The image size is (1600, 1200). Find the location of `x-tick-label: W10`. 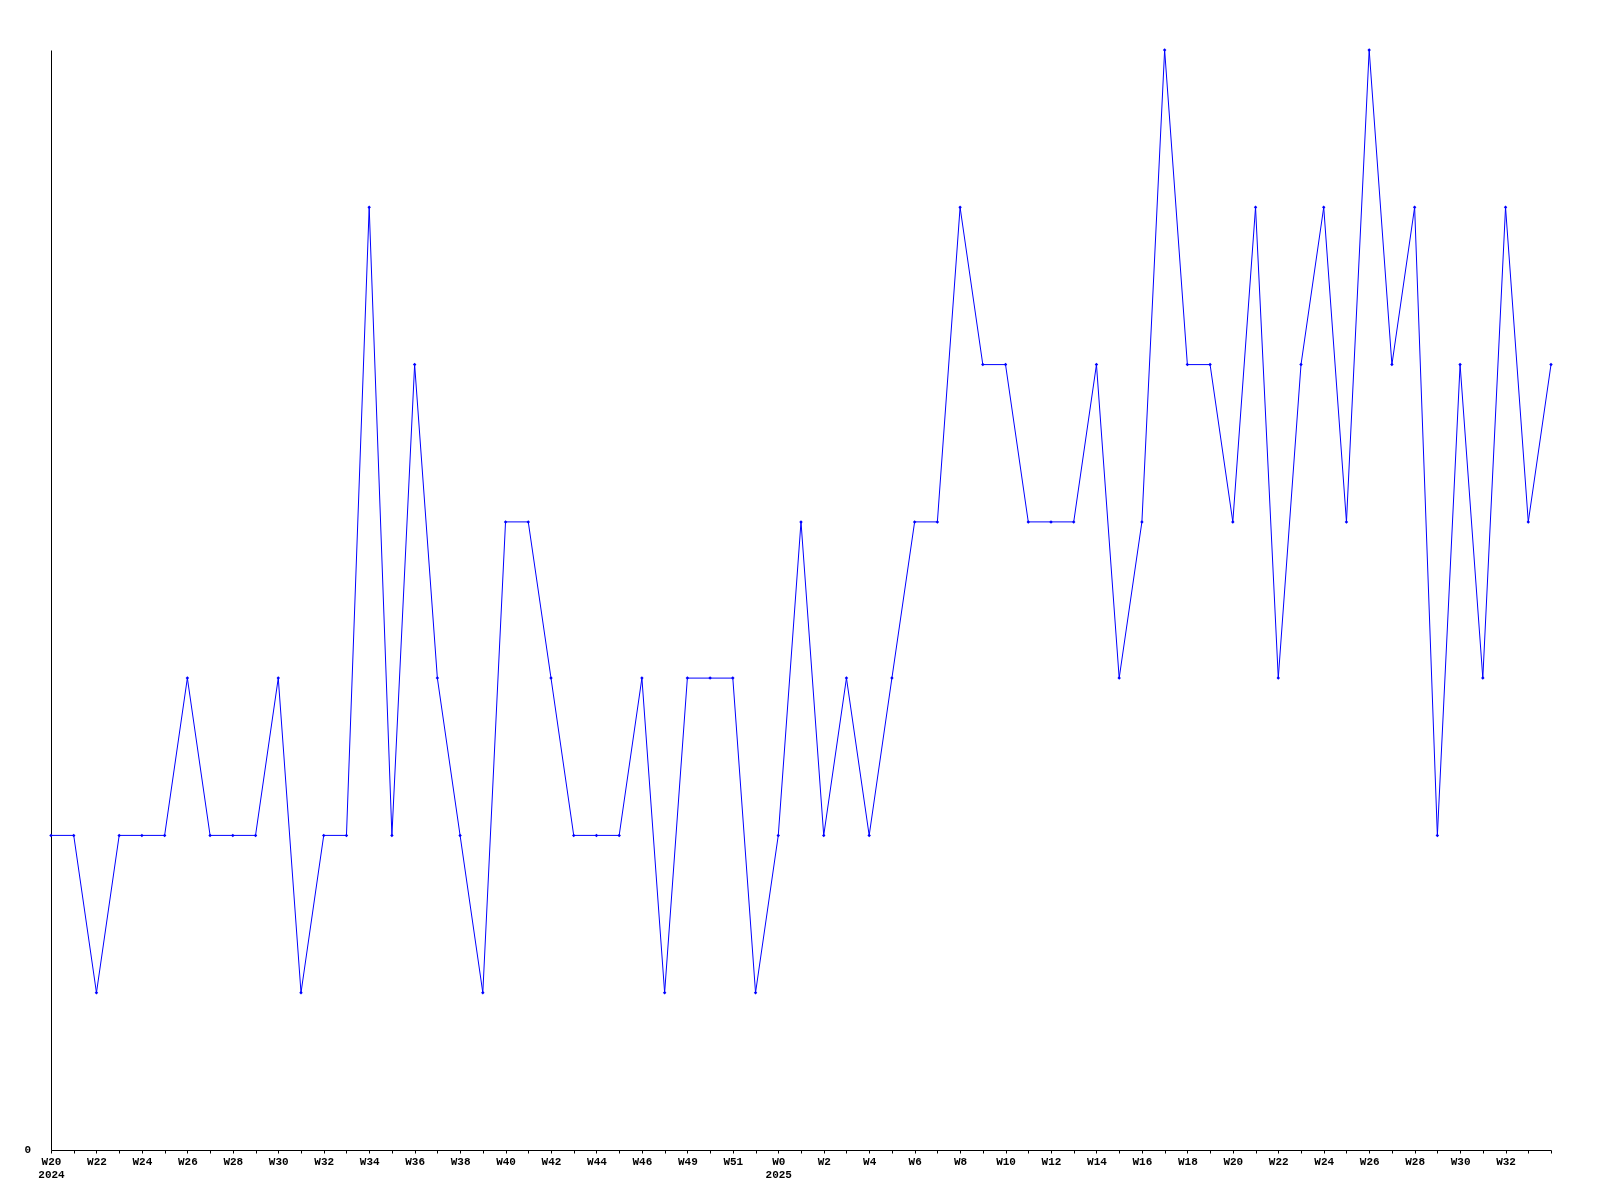

x-tick-label: W10 is located at coordinates (1006, 1161).